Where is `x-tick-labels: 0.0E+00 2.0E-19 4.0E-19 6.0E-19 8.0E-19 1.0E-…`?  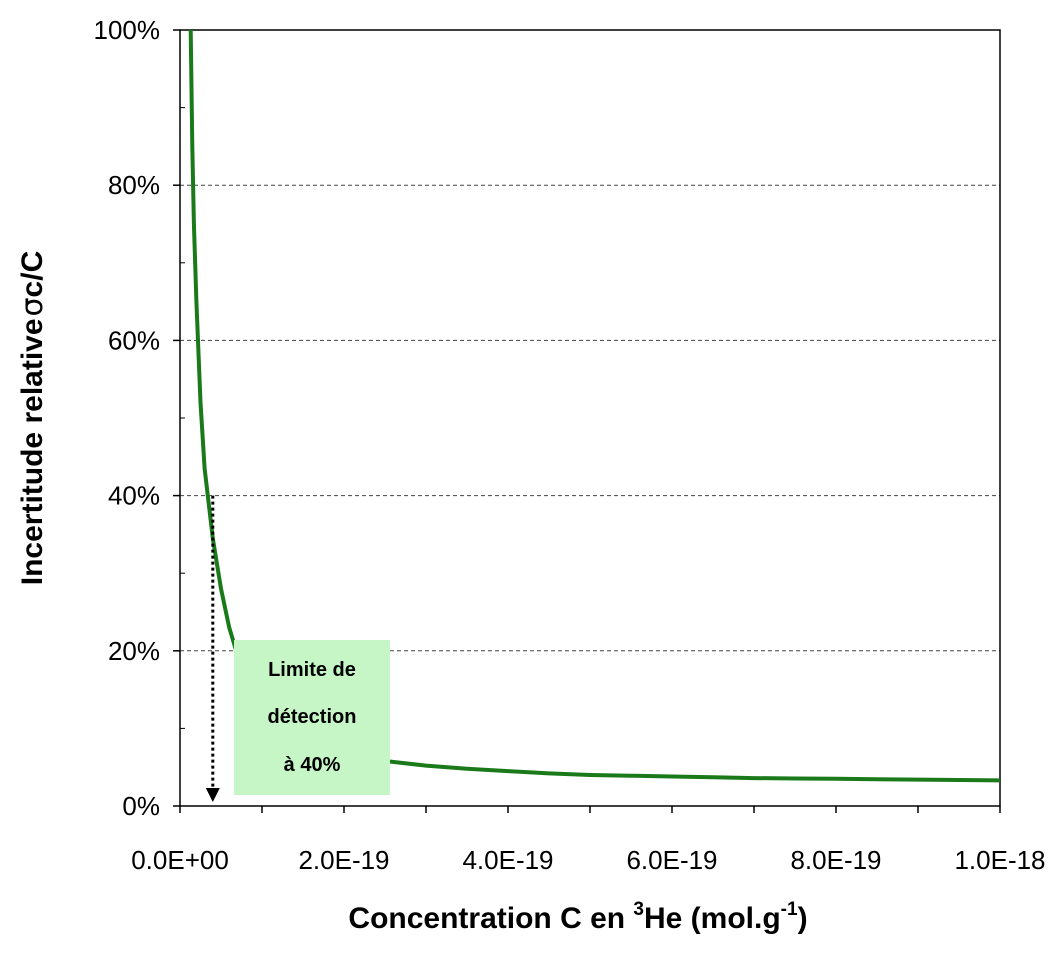 x-tick-labels: 0.0E+00 2.0E-19 4.0E-19 6.0E-19 8.0E-19 1.0E-… is located at coordinates (588, 860).